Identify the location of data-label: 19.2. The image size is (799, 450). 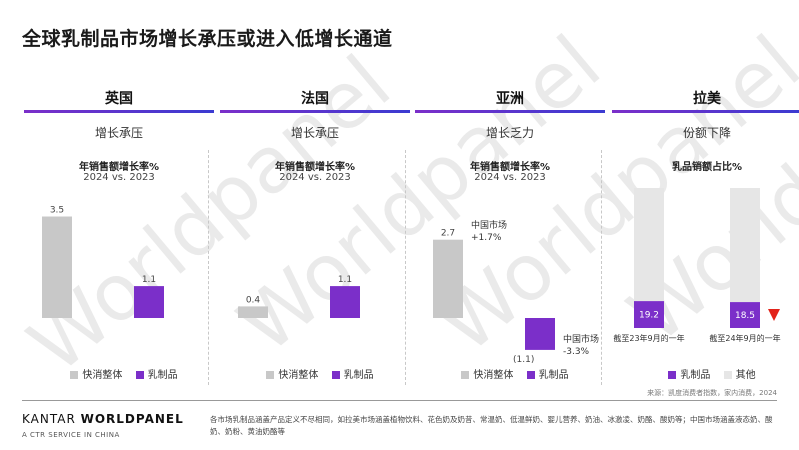
(649, 316).